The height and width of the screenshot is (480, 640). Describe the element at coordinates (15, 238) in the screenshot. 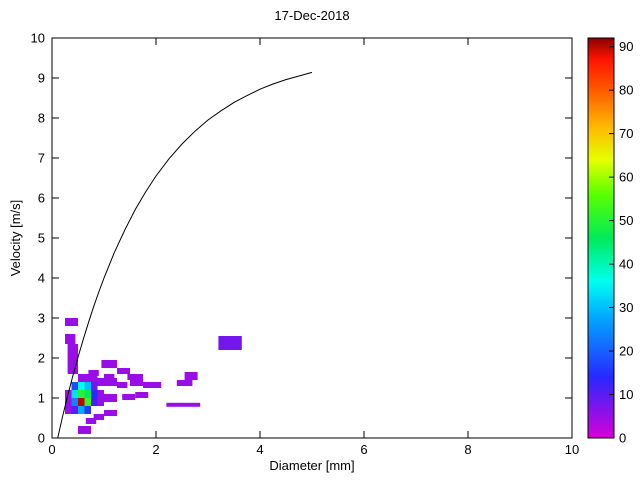

I see `y-axis-label: Velocity [m/s]` at that location.